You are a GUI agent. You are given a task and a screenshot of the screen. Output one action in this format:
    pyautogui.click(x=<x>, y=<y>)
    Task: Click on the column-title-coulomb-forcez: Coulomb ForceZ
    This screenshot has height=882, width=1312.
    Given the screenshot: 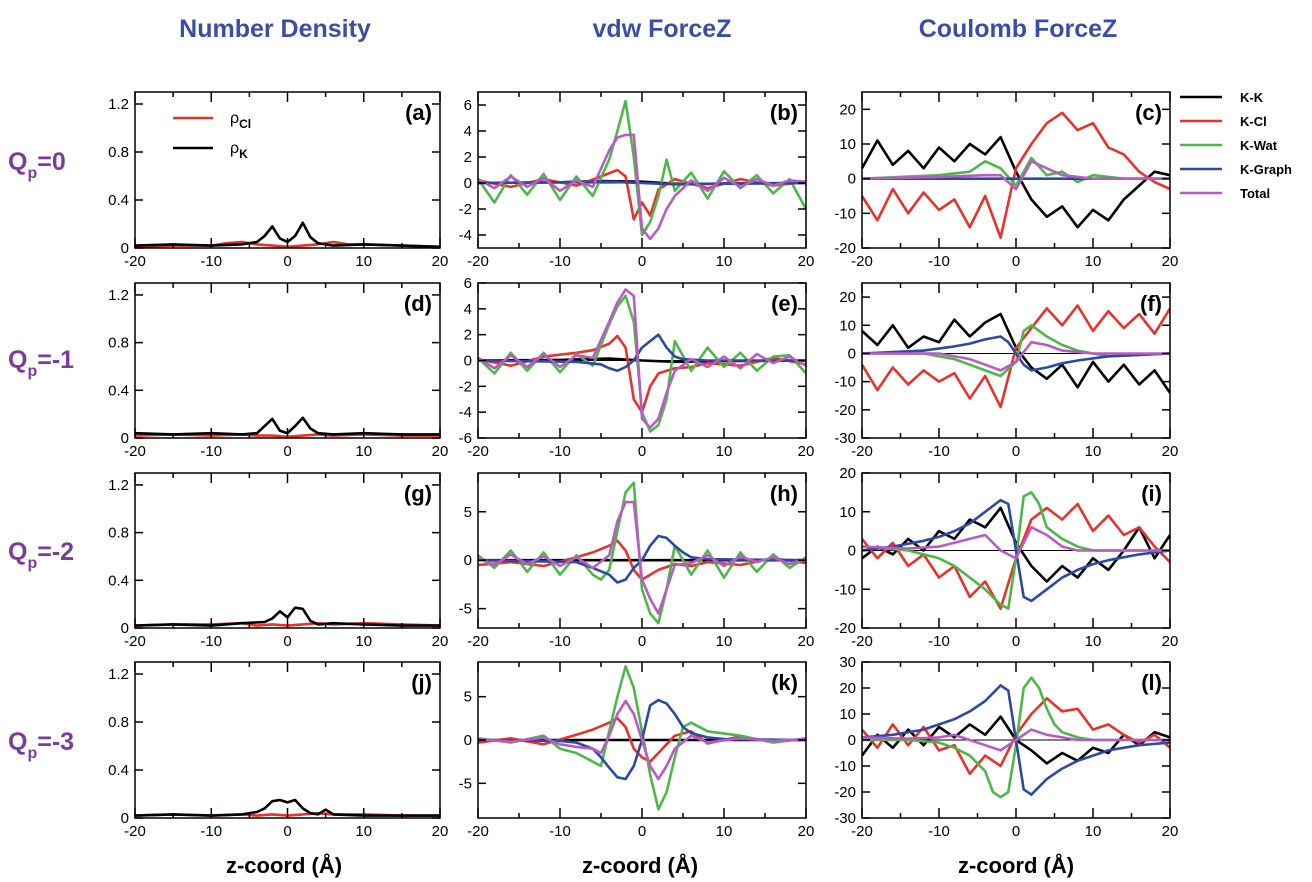 What is the action you would take?
    pyautogui.click(x=1018, y=29)
    